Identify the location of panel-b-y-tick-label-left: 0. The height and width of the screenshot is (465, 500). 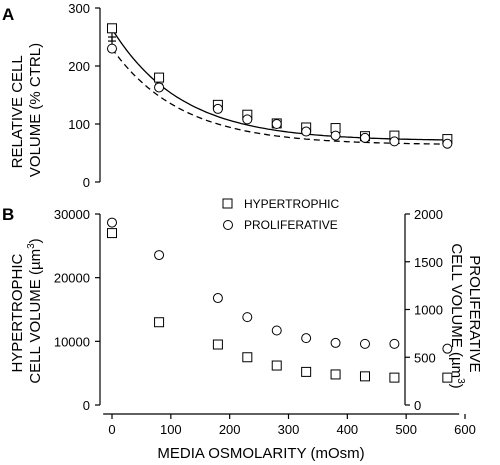
(86, 405).